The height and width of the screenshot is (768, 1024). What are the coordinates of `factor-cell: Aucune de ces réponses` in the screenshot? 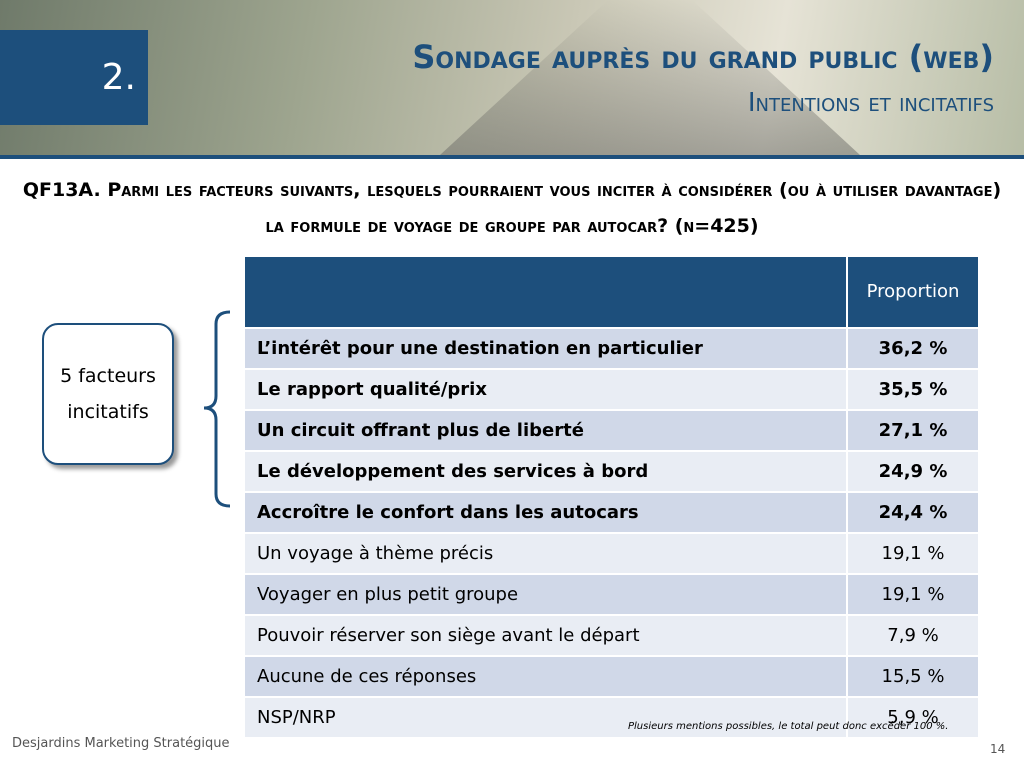 It's located at (545, 676).